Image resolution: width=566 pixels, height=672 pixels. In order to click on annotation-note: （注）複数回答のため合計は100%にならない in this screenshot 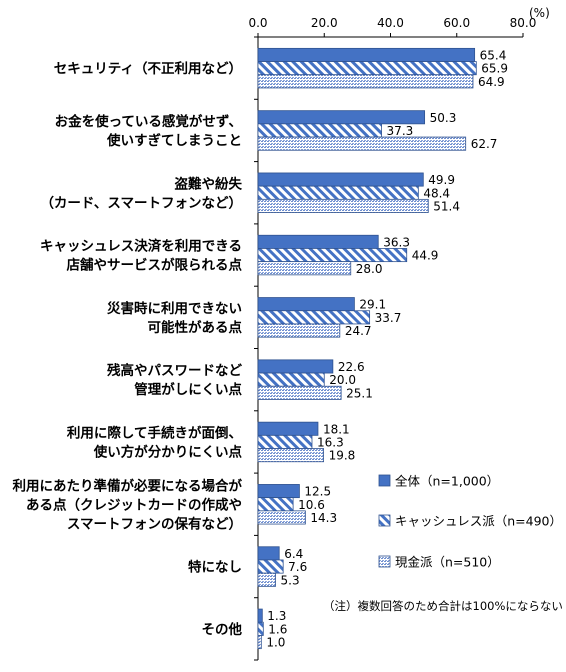, I will do `click(443, 606)`.